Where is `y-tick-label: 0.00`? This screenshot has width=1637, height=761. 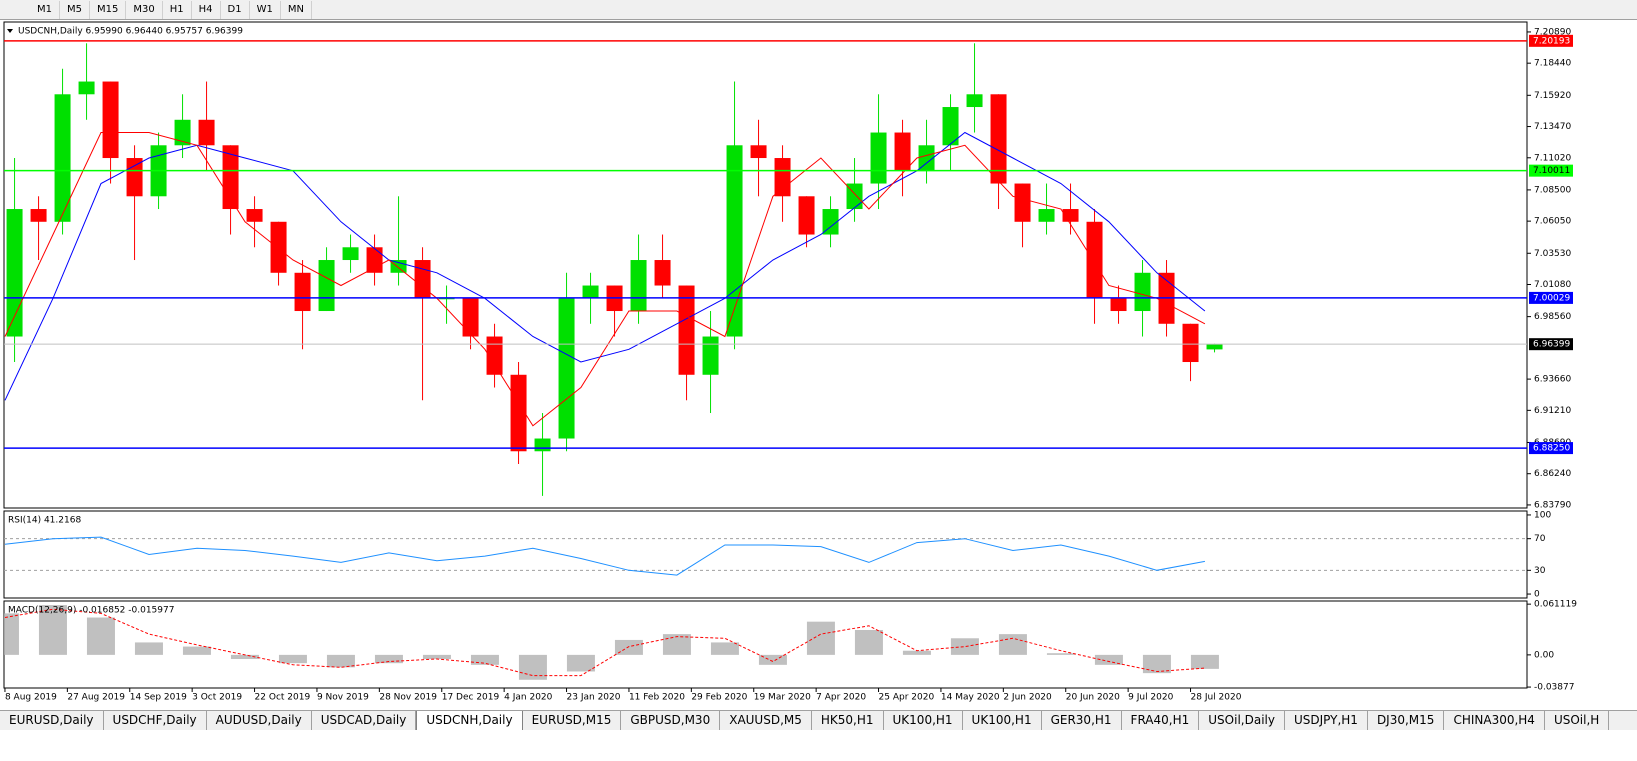 y-tick-label: 0.00 is located at coordinates (1544, 655).